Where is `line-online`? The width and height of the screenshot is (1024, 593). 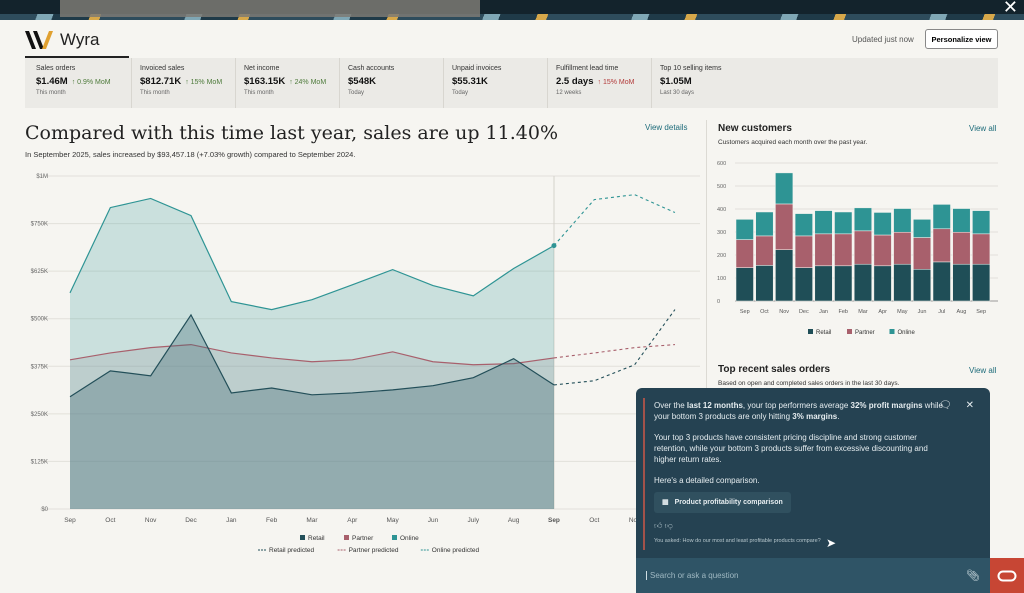 line-online is located at coordinates (312, 254).